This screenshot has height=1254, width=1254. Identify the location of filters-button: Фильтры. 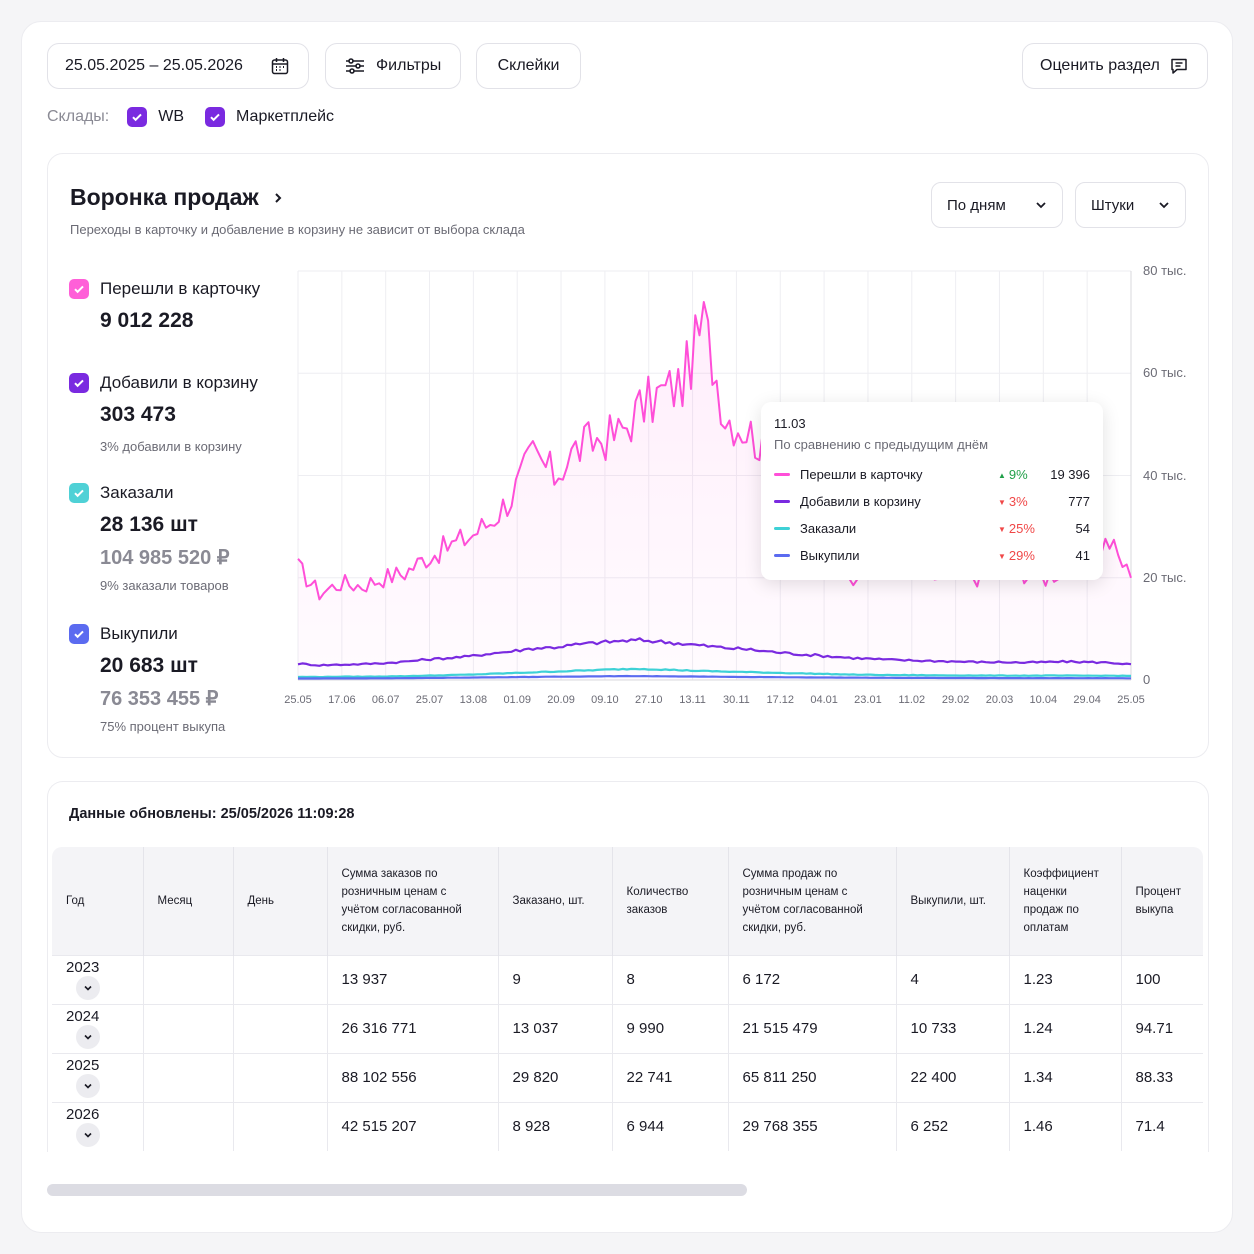
(393, 66).